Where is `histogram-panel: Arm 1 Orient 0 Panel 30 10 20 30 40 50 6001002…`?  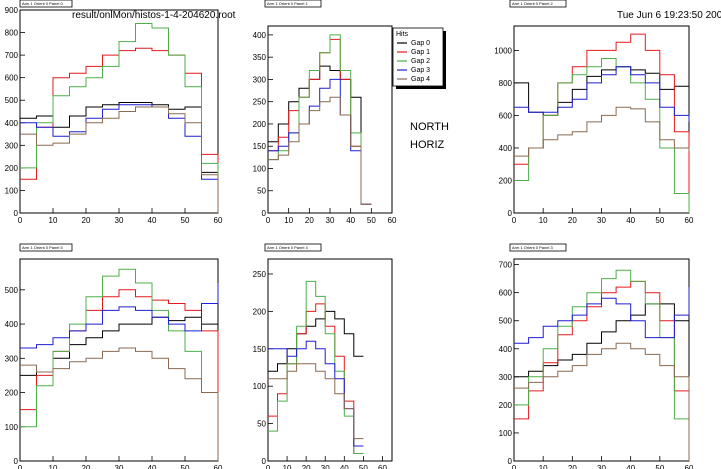
histogram-panel: Arm 1 Orient 0 Panel 30 10 20 30 40 50 6001002… is located at coordinates (596, 356).